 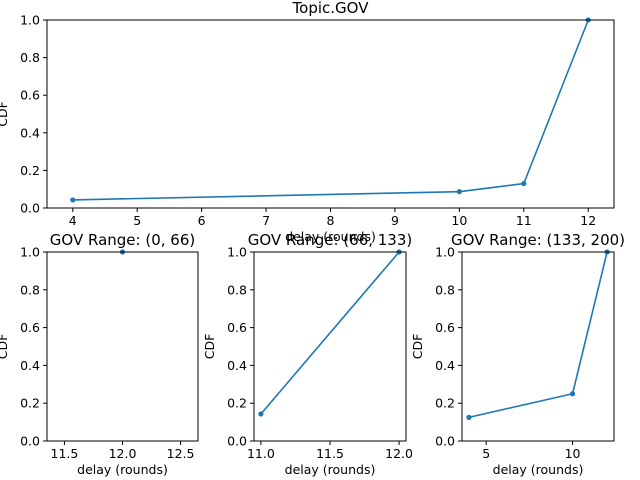 What do you see at coordinates (524, 220) in the screenshot?
I see `x-tick-label: 11` at bounding box center [524, 220].